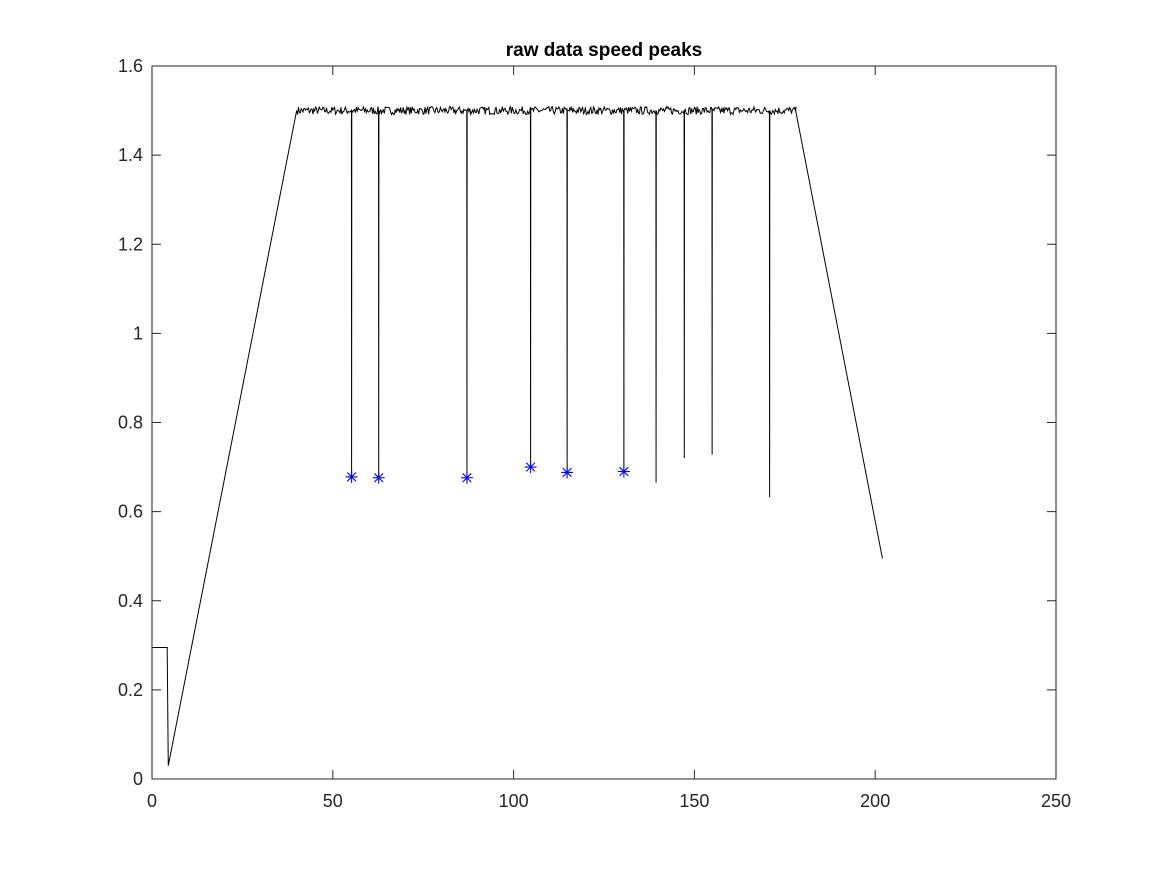 This screenshot has height=875, width=1167. What do you see at coordinates (514, 801) in the screenshot?
I see `x-tick-label: 100` at bounding box center [514, 801].